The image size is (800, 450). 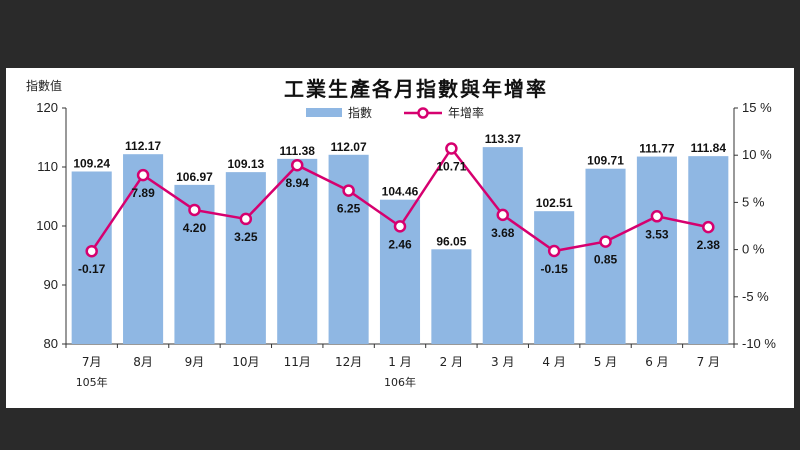 What do you see at coordinates (502, 362) in the screenshot?
I see `x-category-label: 3 月` at bounding box center [502, 362].